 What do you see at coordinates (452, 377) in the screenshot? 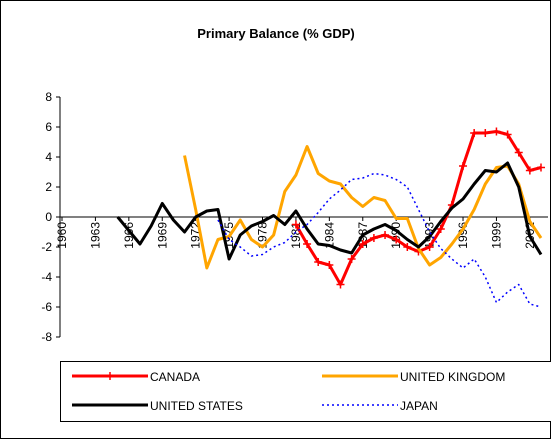
I see `legend-label: UNITED KINGDOM` at bounding box center [452, 377].